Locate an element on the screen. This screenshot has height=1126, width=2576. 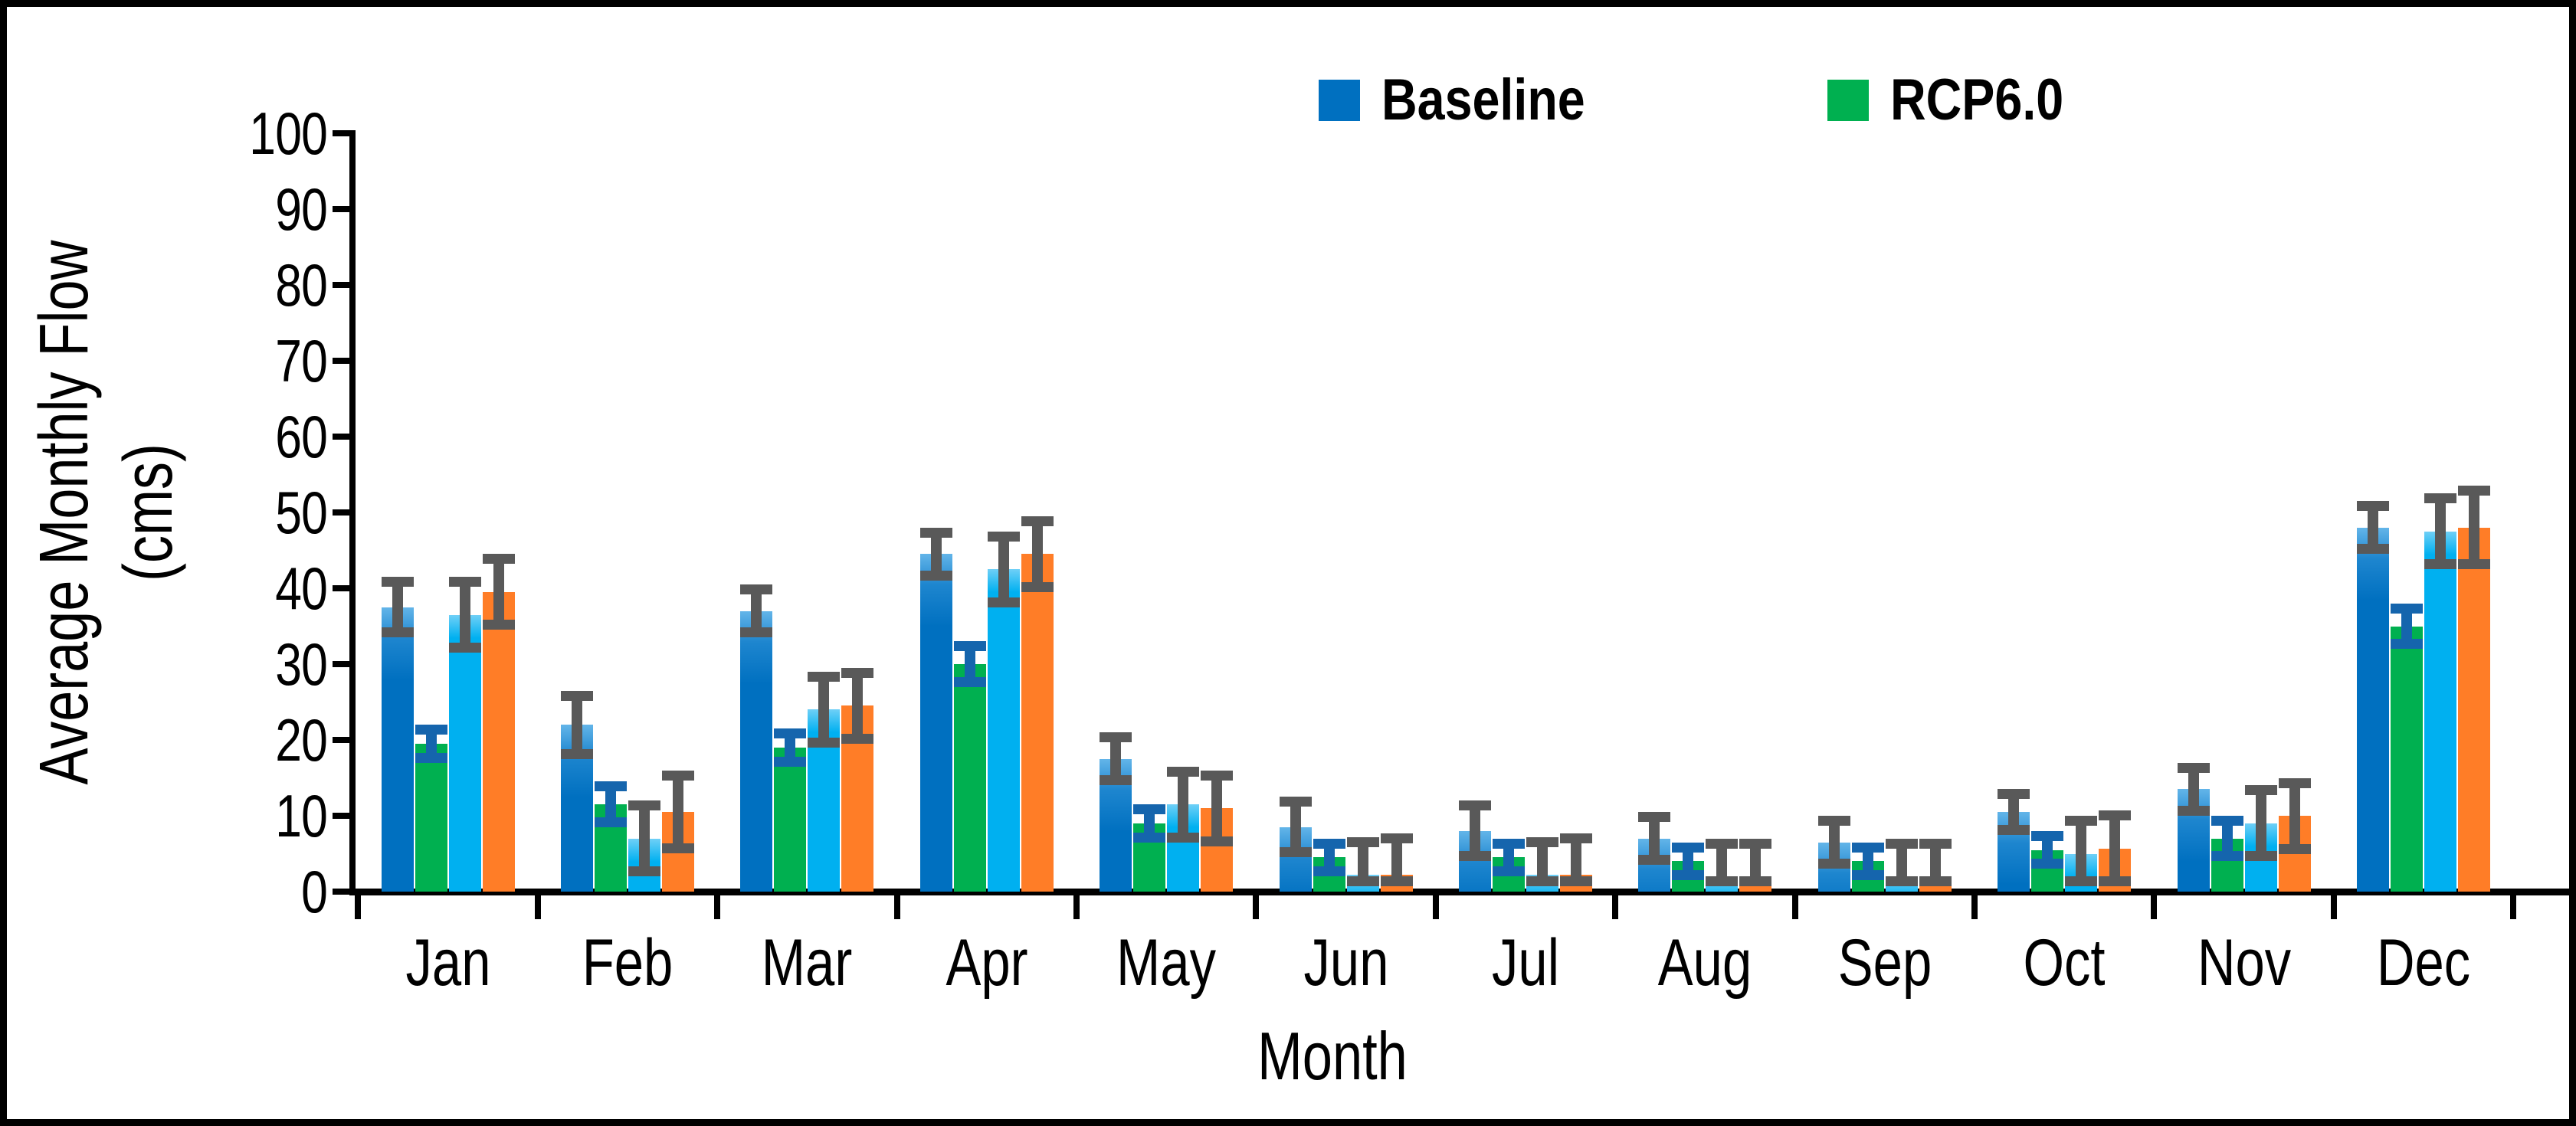
x-tick-label: Dec is located at coordinates (2423, 963).